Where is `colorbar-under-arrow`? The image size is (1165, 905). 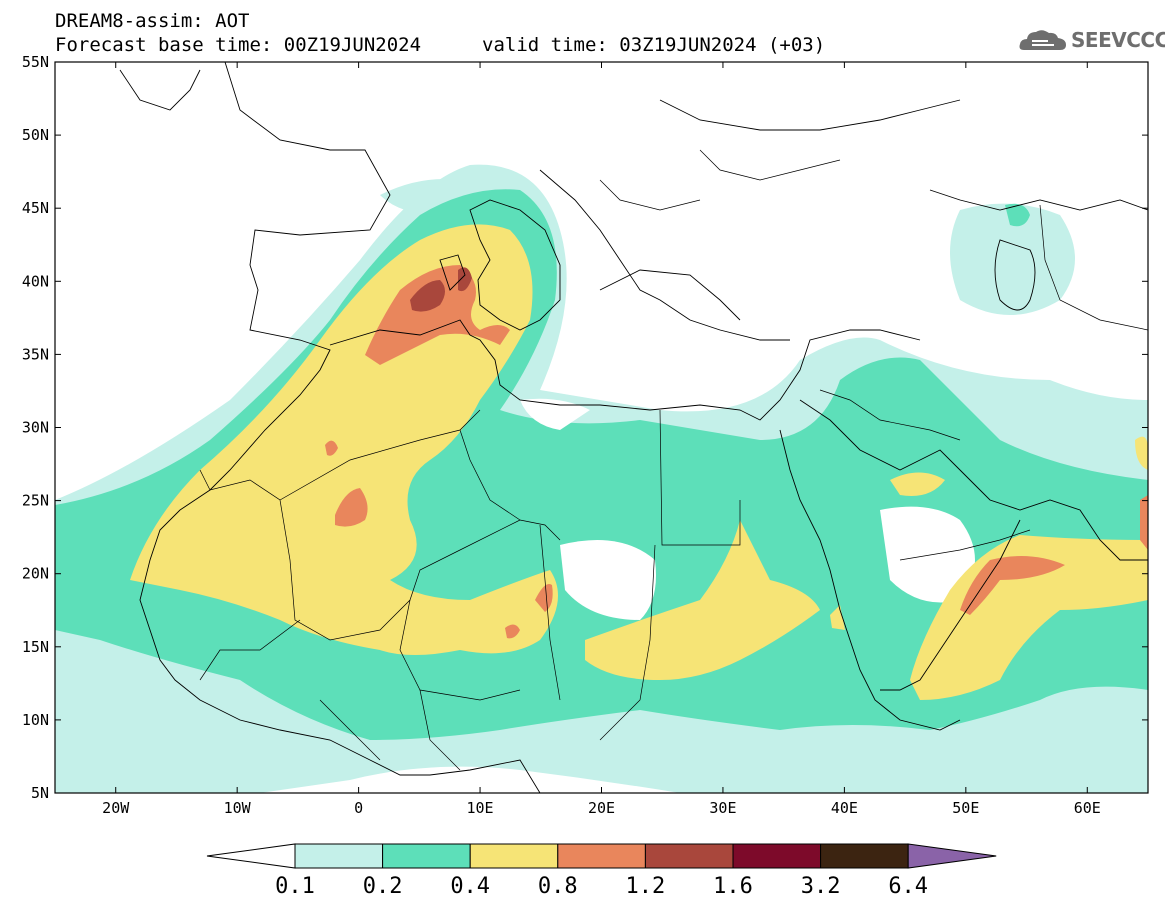 colorbar-under-arrow is located at coordinates (251, 856).